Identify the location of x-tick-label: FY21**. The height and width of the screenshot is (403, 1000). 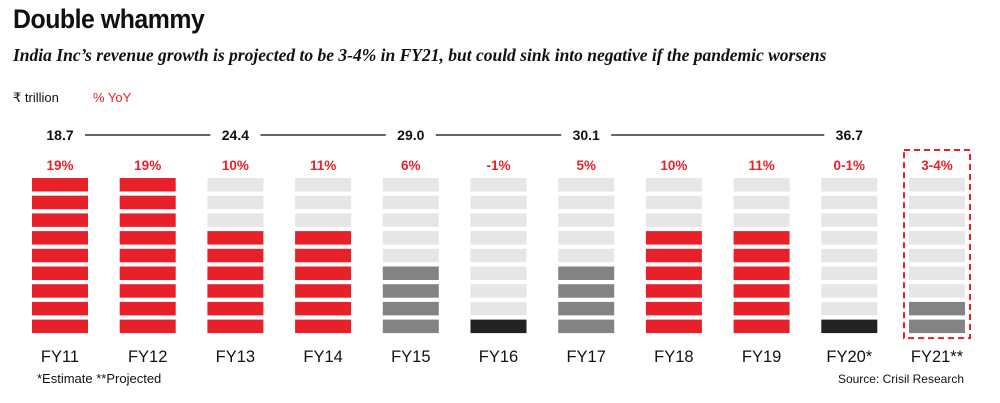
(937, 357).